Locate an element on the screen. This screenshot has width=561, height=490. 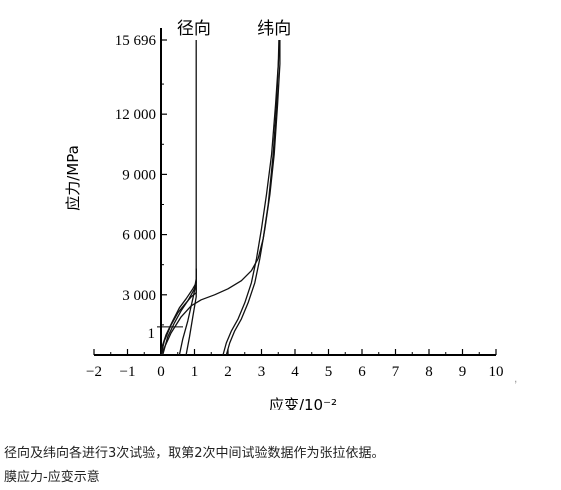
x-tick-label: 8 is located at coordinates (429, 372).